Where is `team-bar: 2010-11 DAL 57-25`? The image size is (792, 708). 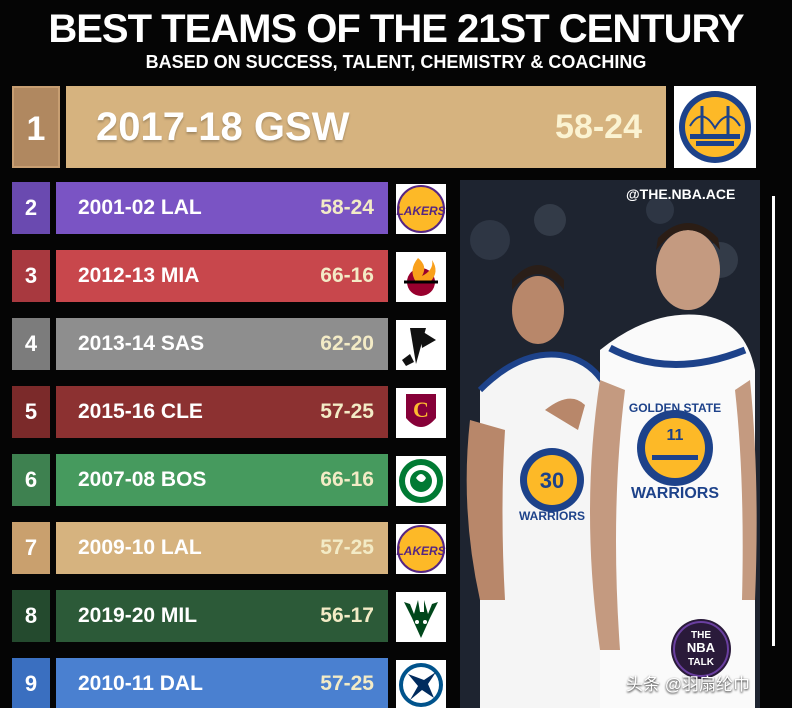 team-bar: 2010-11 DAL 57-25 is located at coordinates (222, 683).